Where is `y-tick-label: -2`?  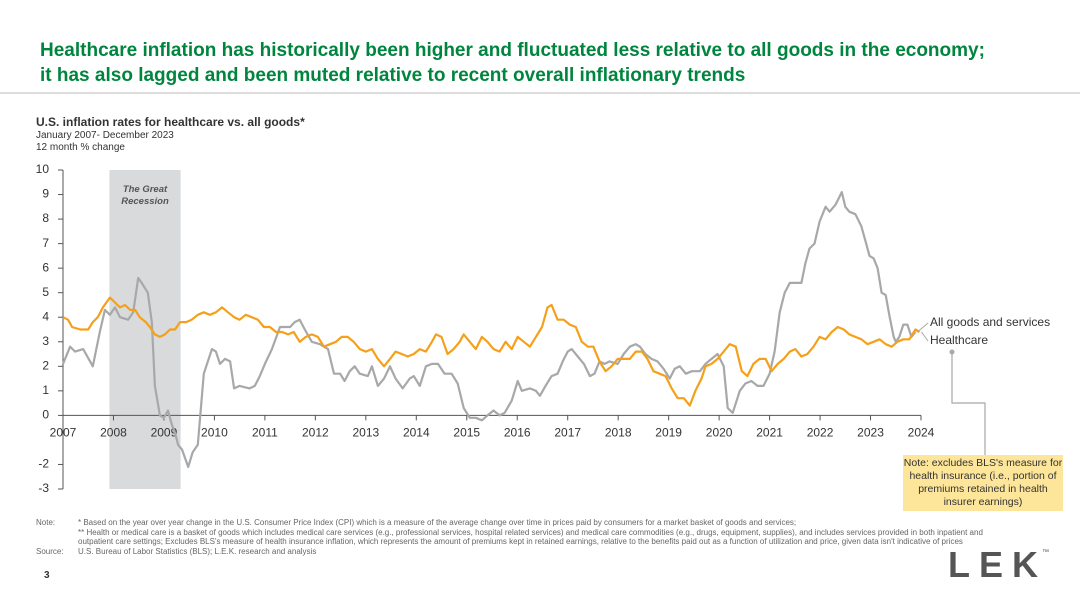 y-tick-label: -2 is located at coordinates (43, 464).